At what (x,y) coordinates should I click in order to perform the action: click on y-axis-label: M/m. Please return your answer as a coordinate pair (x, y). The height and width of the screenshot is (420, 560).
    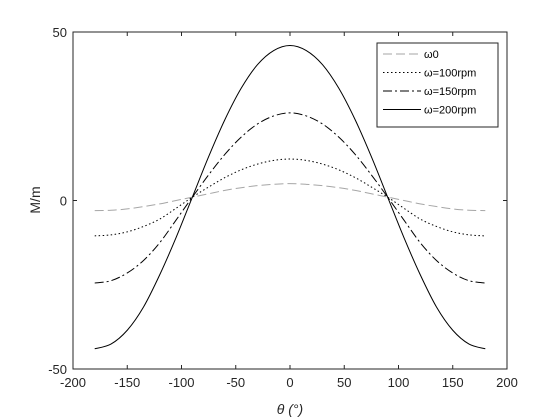
    Looking at the image, I should click on (35, 199).